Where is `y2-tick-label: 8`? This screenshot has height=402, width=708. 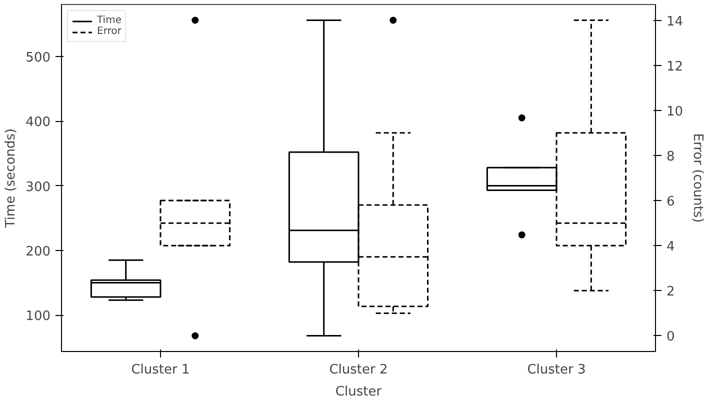
y2-tick-label: 8 is located at coordinates (670, 156).